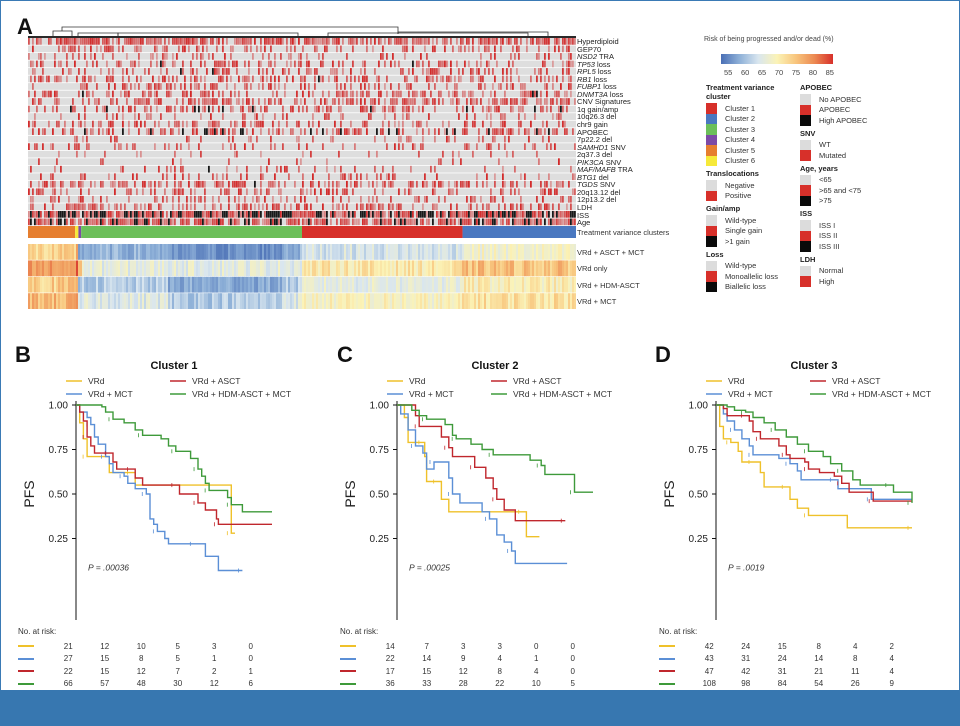 This screenshot has width=960, height=726. I want to click on risk-count: 48, so click(141, 684).